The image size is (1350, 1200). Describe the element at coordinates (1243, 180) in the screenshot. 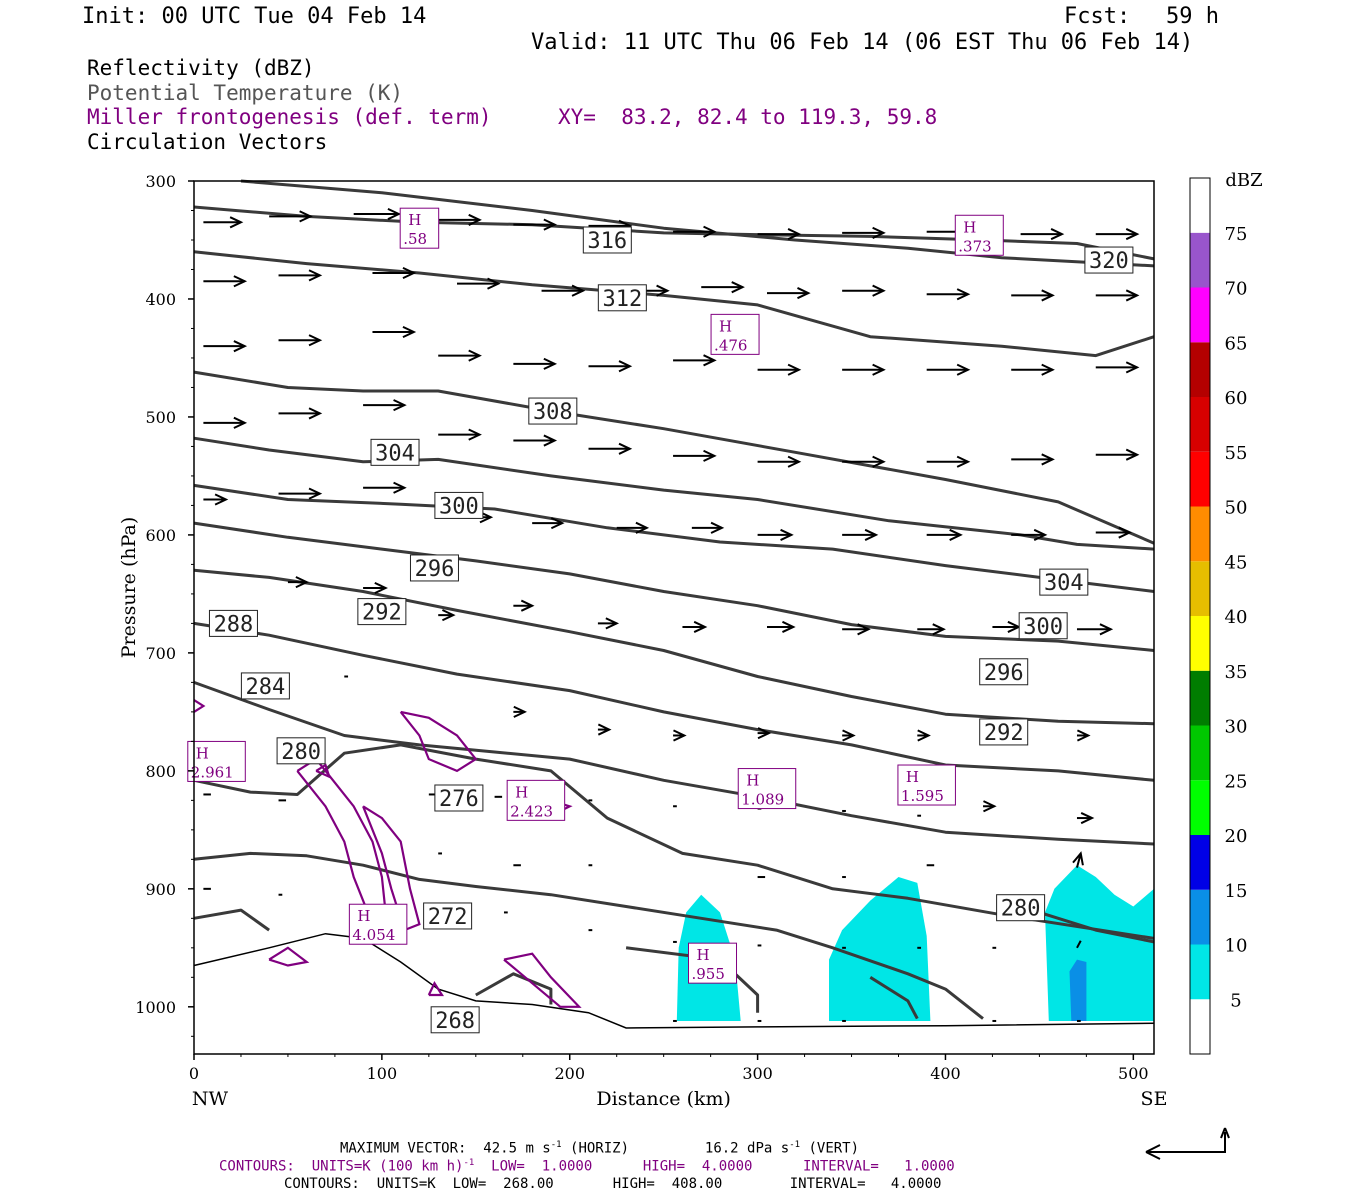

I see `colorbar-title: dBZ` at that location.